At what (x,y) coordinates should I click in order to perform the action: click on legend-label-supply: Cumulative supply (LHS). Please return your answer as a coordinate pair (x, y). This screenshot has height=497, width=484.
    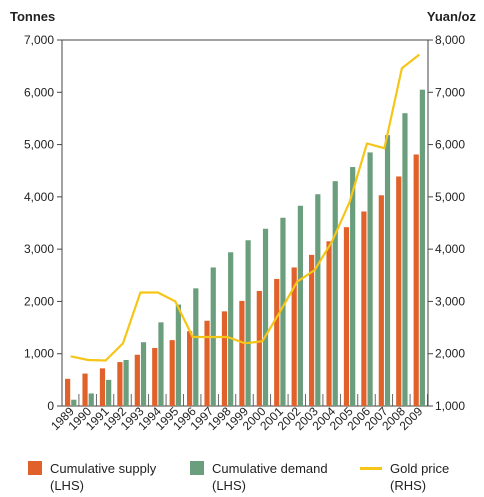
    Looking at the image, I should click on (103, 477).